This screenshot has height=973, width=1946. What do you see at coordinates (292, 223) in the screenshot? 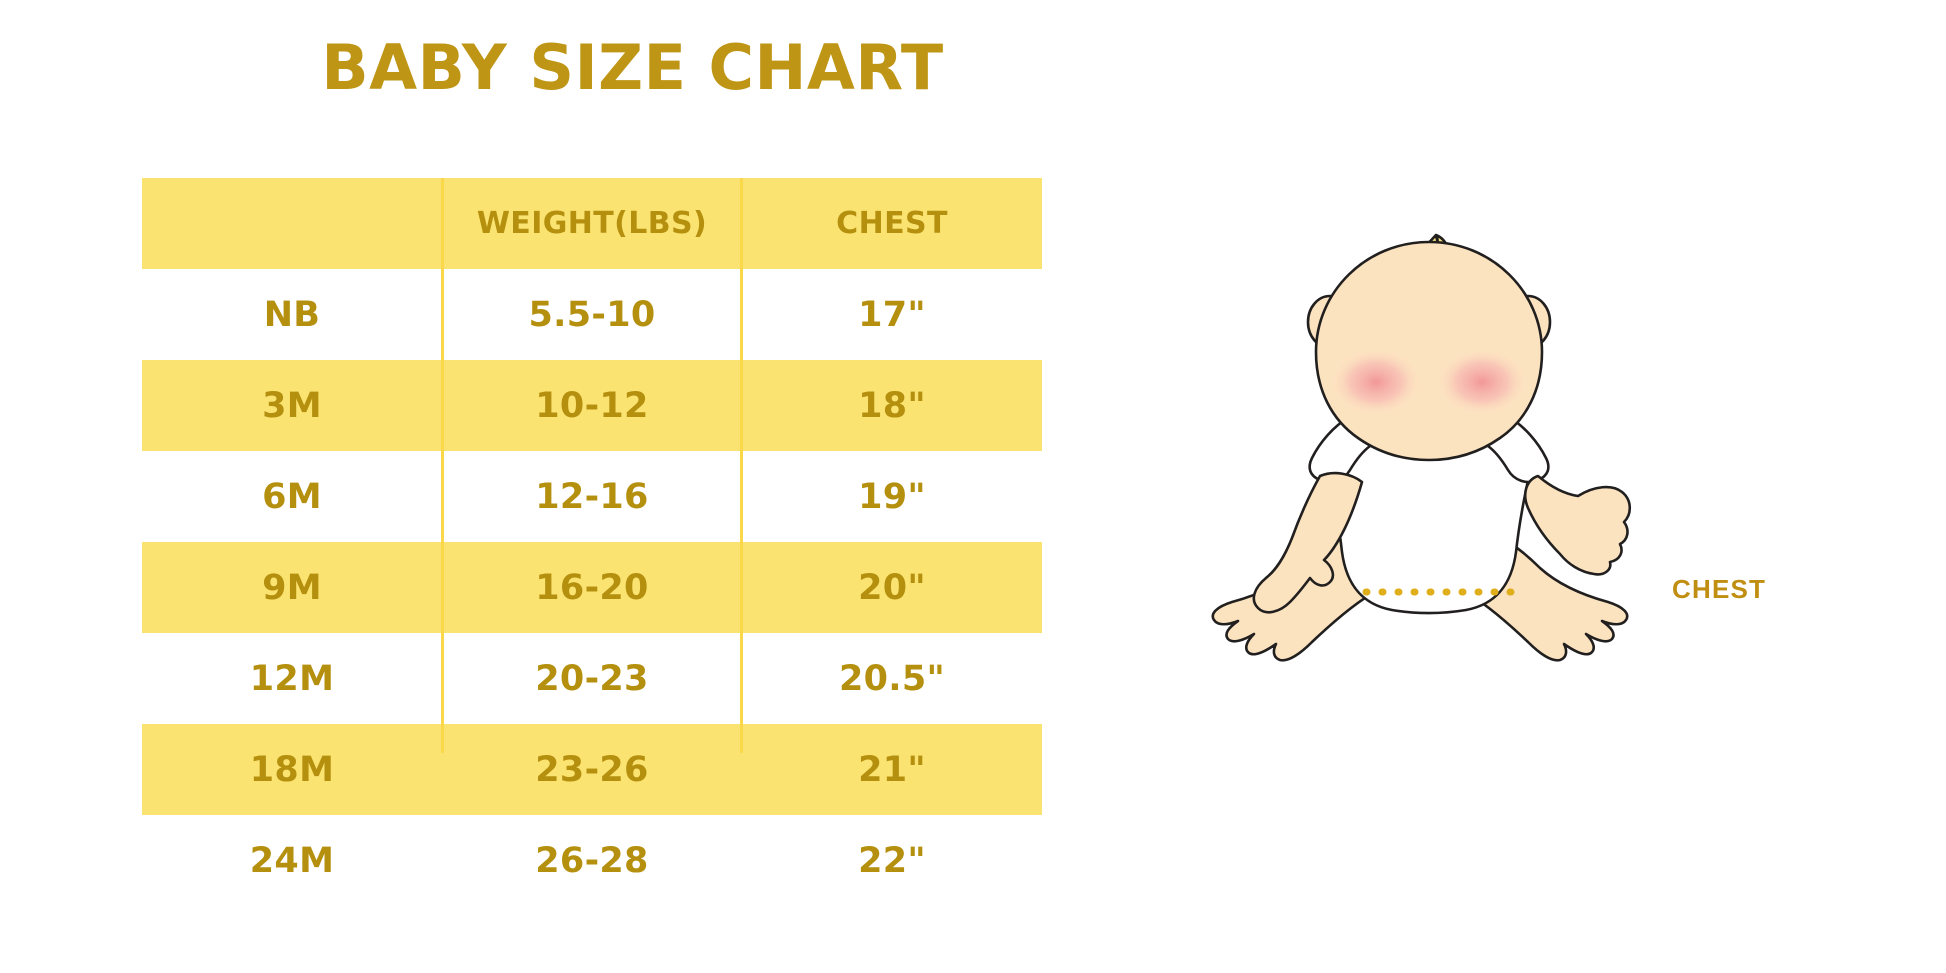
I see `column-header-size` at bounding box center [292, 223].